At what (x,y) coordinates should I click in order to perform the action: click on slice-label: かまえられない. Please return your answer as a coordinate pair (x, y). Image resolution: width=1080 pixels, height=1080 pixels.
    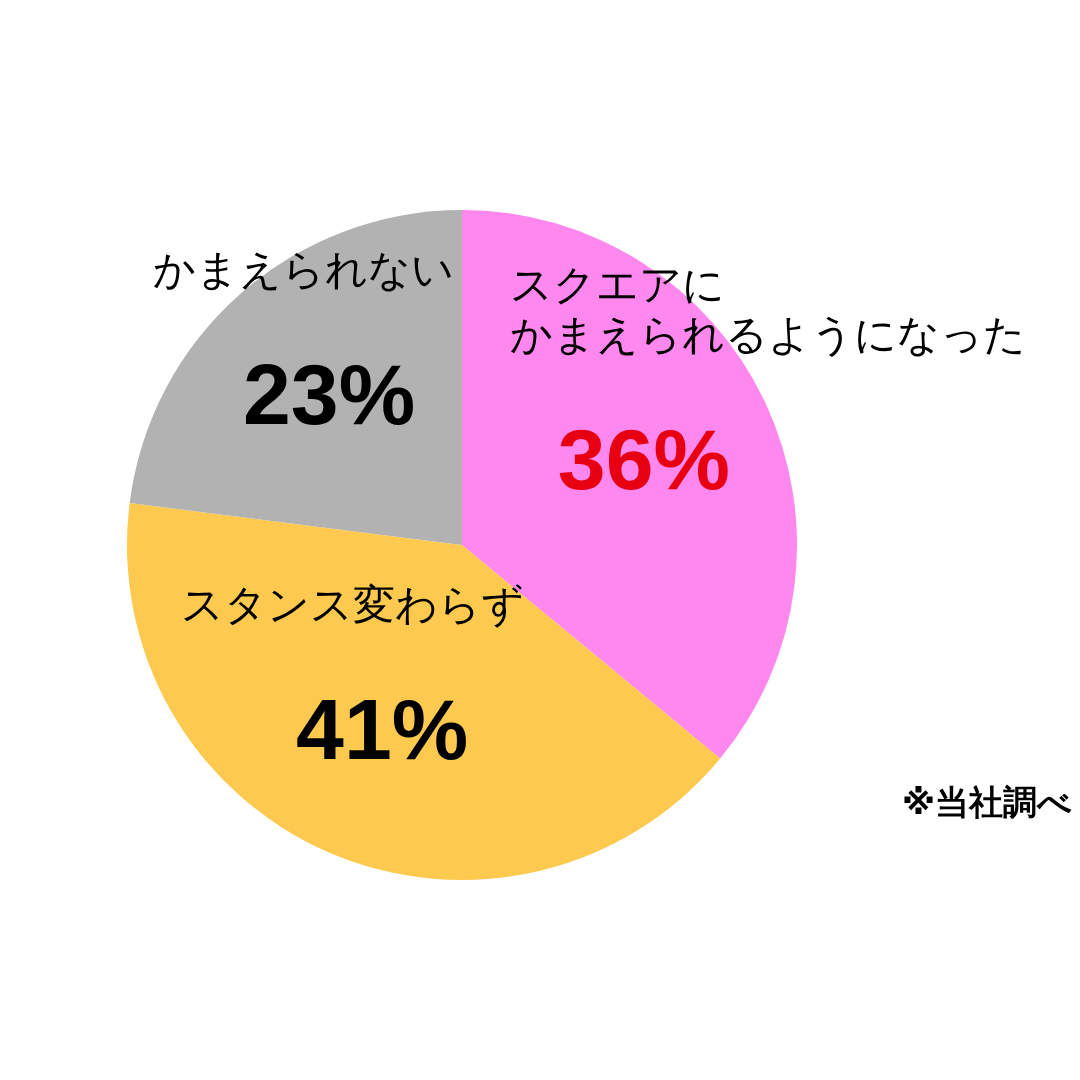
    Looking at the image, I should click on (303, 270).